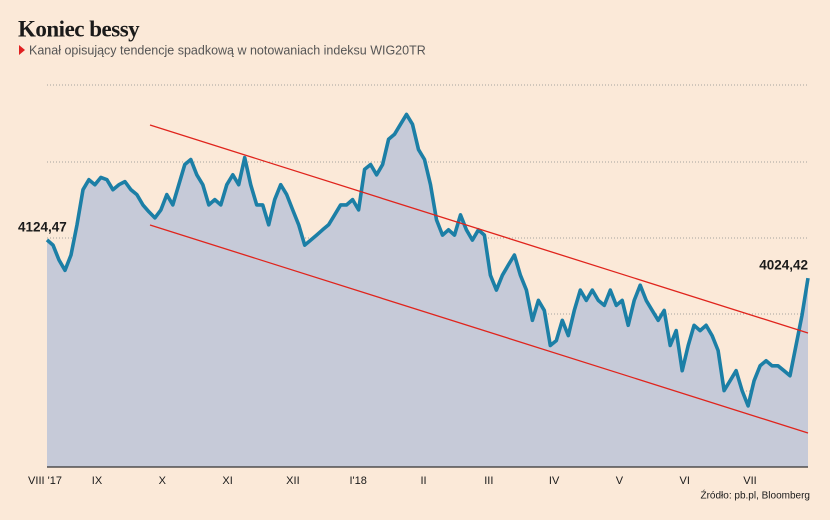 Image resolution: width=830 pixels, height=520 pixels. What do you see at coordinates (749, 481) in the screenshot?
I see `x-tick-label: VII` at bounding box center [749, 481].